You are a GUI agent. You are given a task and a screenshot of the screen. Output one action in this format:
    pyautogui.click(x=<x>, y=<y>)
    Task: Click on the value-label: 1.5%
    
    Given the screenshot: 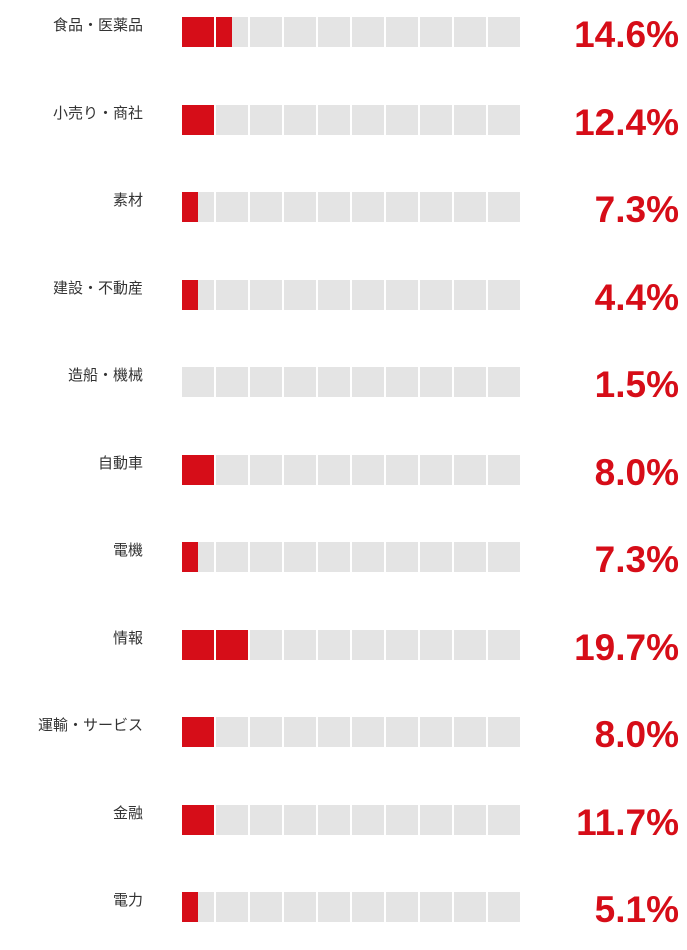 What is the action you would take?
    pyautogui.click(x=636, y=384)
    